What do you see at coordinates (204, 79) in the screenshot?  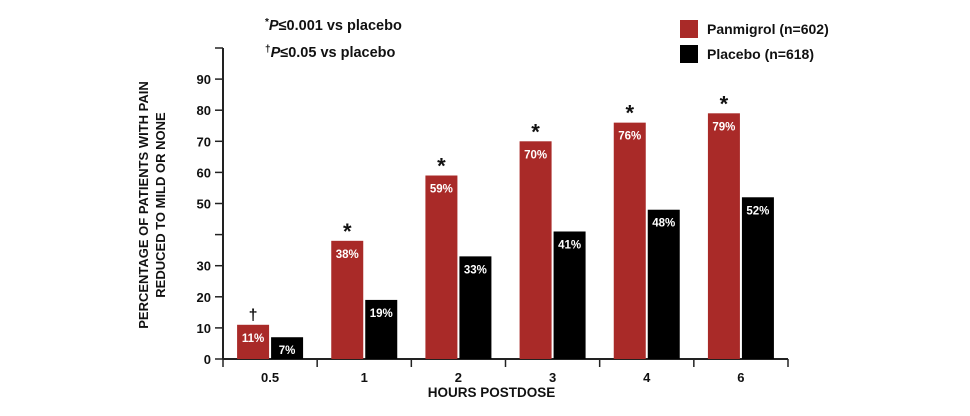 I see `y-tick-label: 90` at bounding box center [204, 79].